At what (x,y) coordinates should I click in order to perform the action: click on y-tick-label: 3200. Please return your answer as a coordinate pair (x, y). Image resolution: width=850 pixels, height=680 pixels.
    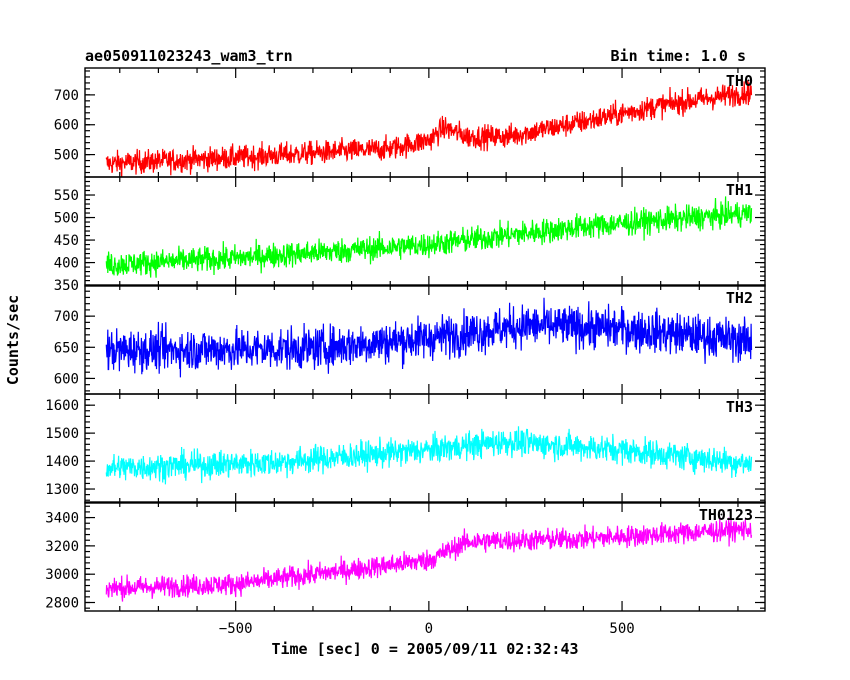
    Looking at the image, I should click on (62, 547).